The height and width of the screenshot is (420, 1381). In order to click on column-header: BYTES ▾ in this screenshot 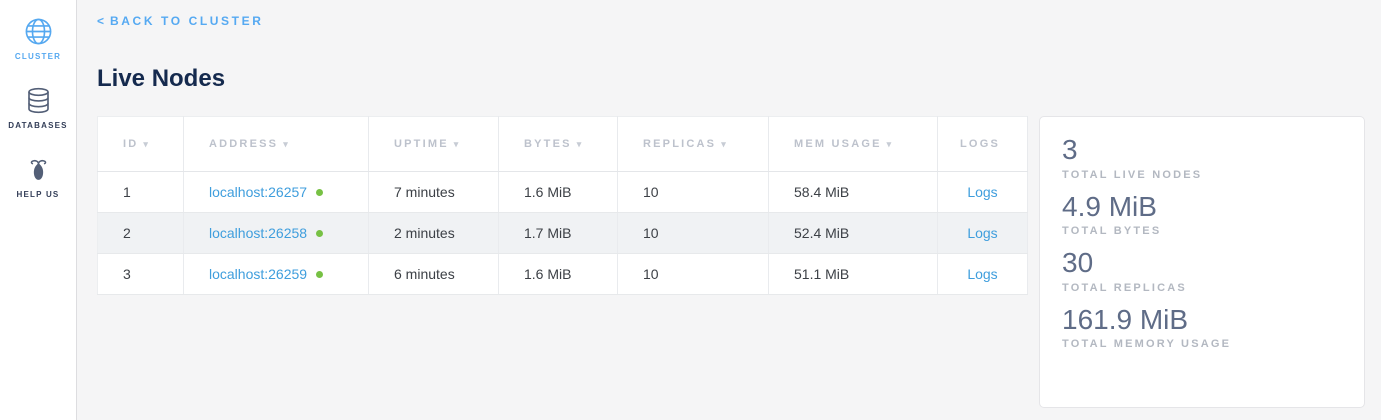, I will do `click(558, 144)`.